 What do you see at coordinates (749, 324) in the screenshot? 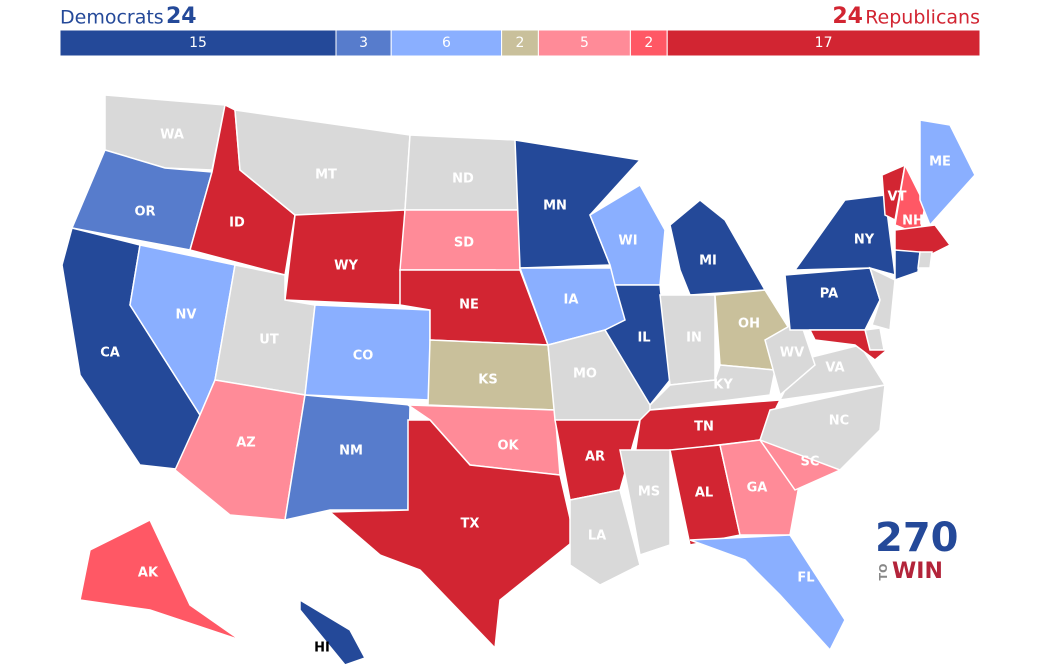
I see `state-label: OH` at bounding box center [749, 324].